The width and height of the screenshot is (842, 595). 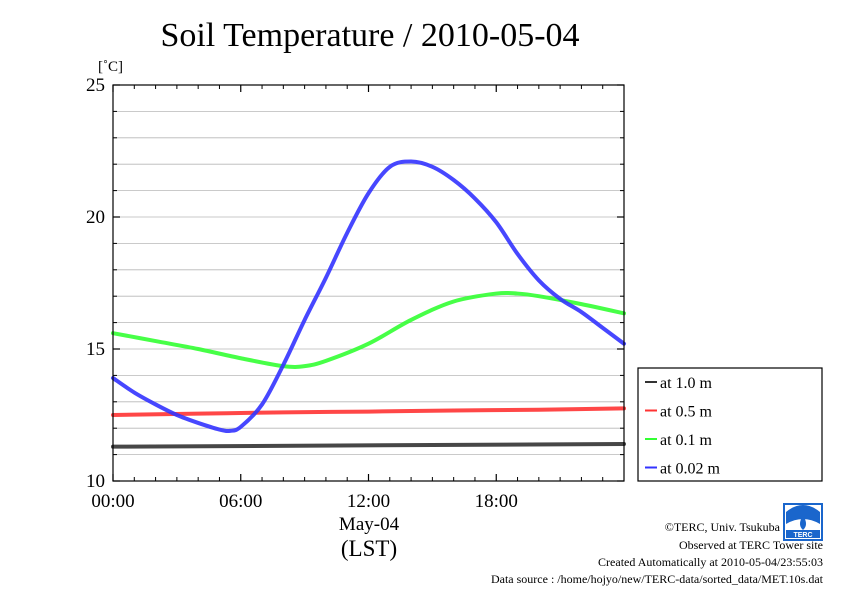 I want to click on observed-text: Observed at TERC Tower site, so click(x=751, y=545).